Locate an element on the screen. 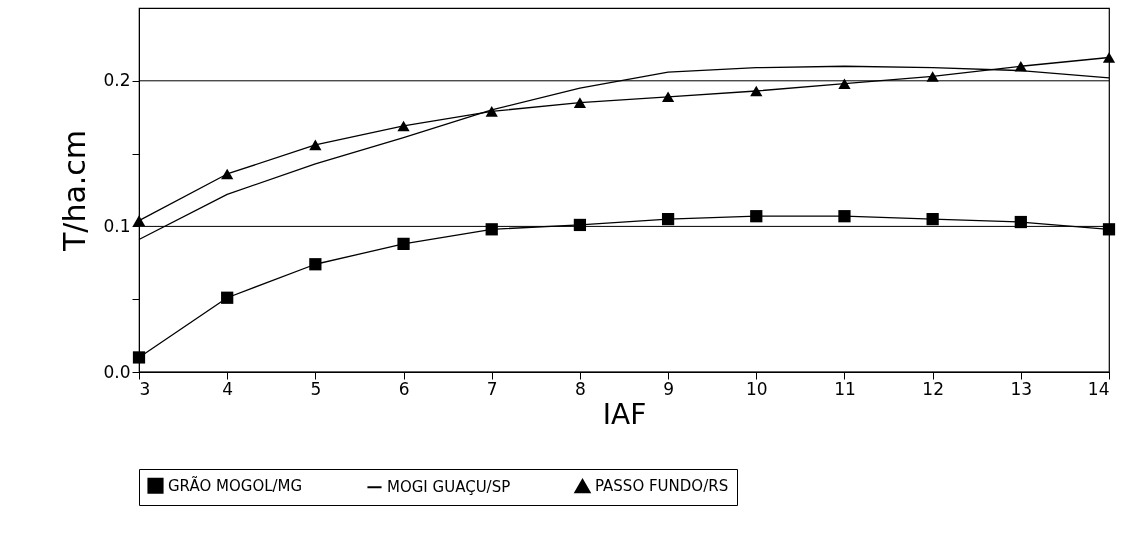 This screenshot has height=535, width=1148. legend-label: MOGI GUAÇU/SP is located at coordinates (449, 487).